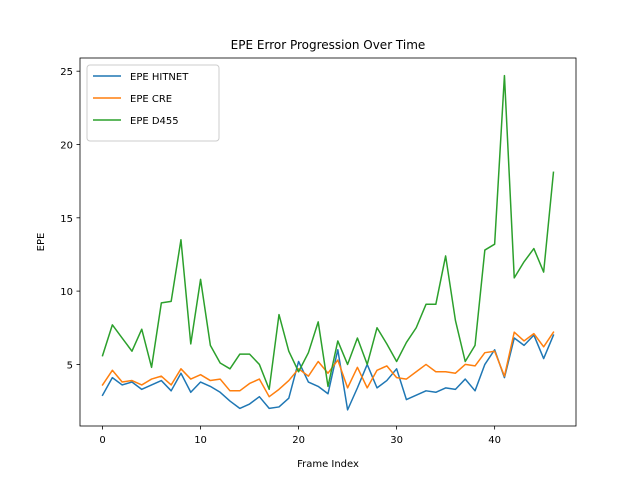  What do you see at coordinates (494, 440) in the screenshot?
I see `x-tick-label: 40` at bounding box center [494, 440].